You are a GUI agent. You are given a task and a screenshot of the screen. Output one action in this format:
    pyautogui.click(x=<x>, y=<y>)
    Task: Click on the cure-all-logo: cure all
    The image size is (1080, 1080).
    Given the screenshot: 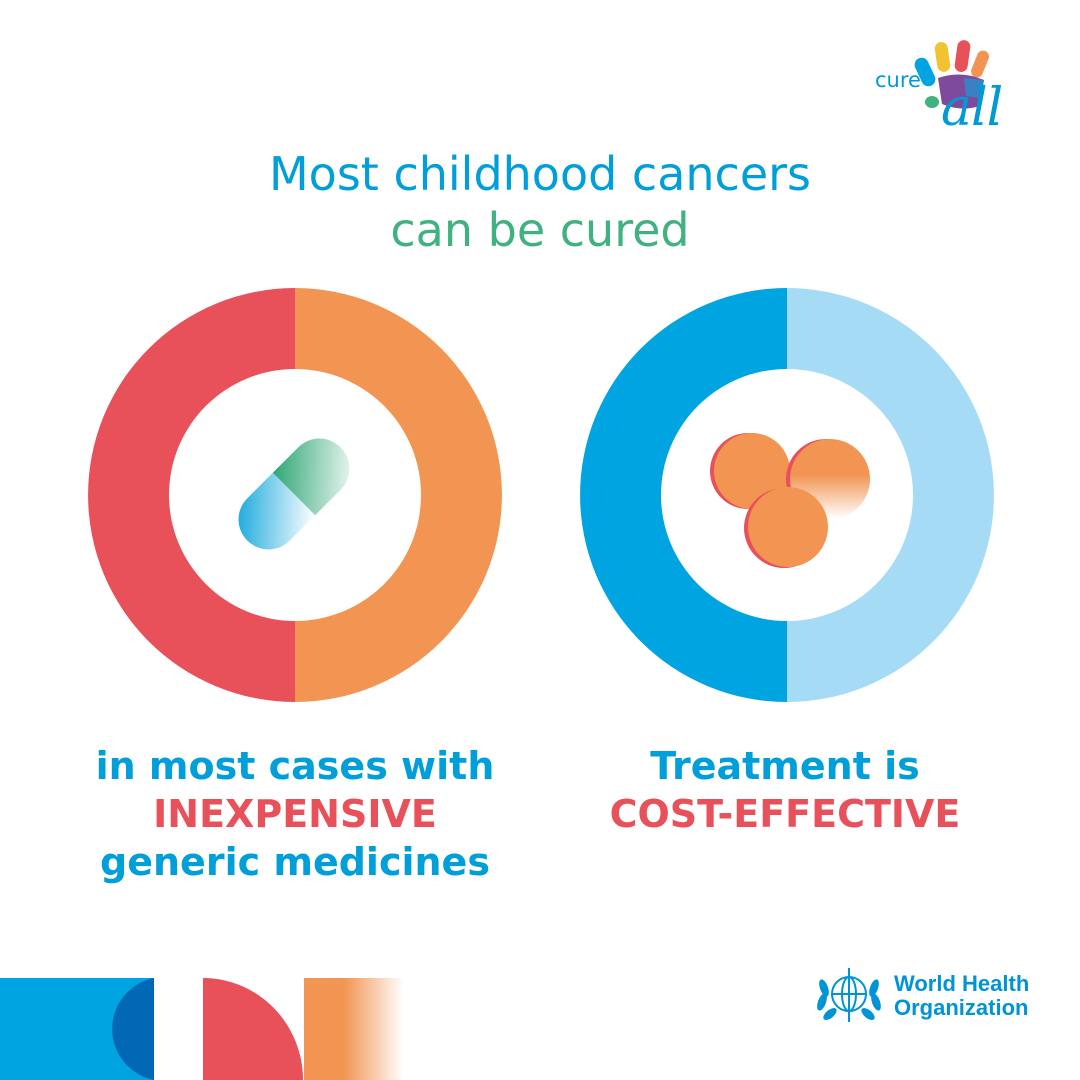 What is the action you would take?
    pyautogui.click(x=953, y=87)
    